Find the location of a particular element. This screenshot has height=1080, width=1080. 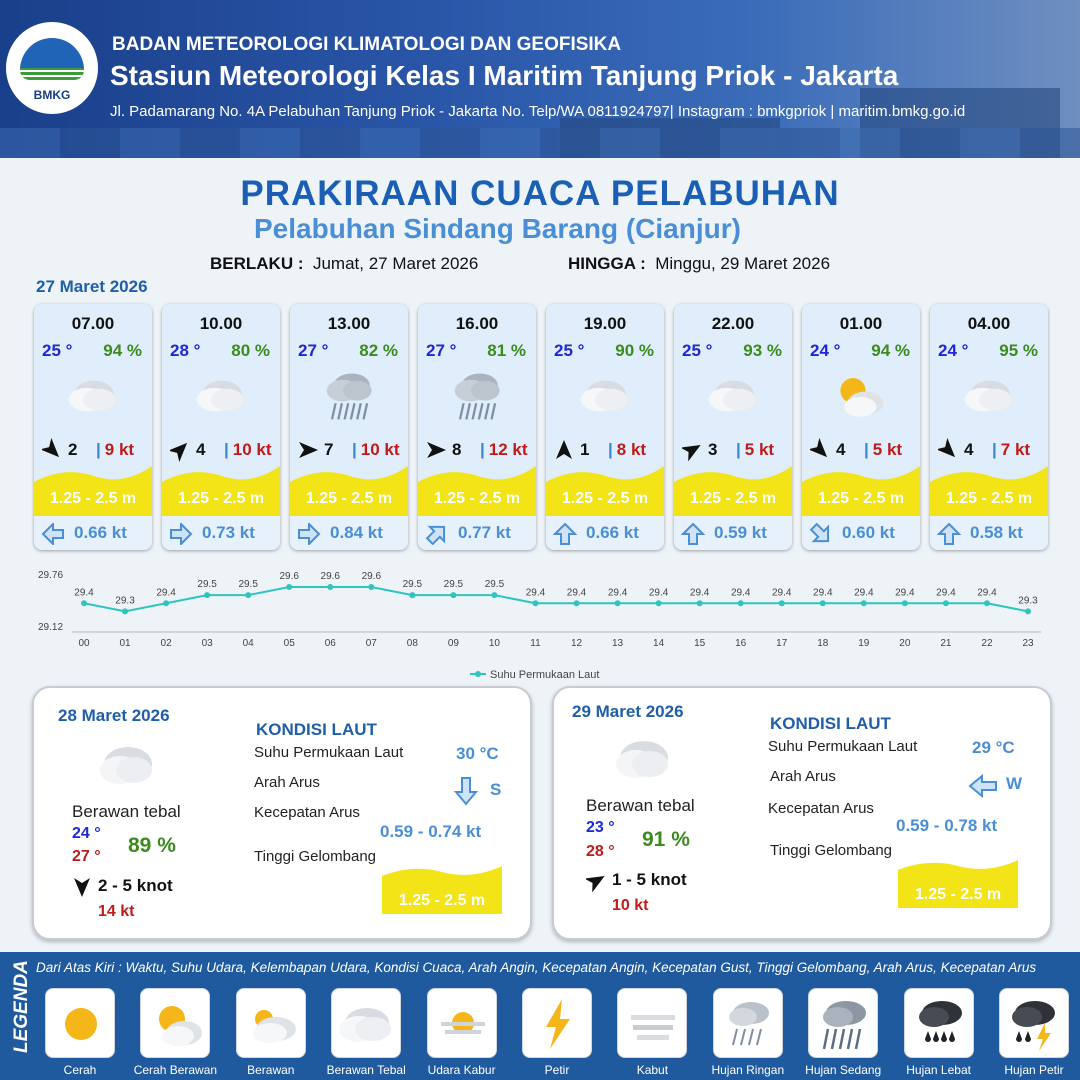

day2-wind-speed: 2 - 5 knot is located at coordinates (135, 885).